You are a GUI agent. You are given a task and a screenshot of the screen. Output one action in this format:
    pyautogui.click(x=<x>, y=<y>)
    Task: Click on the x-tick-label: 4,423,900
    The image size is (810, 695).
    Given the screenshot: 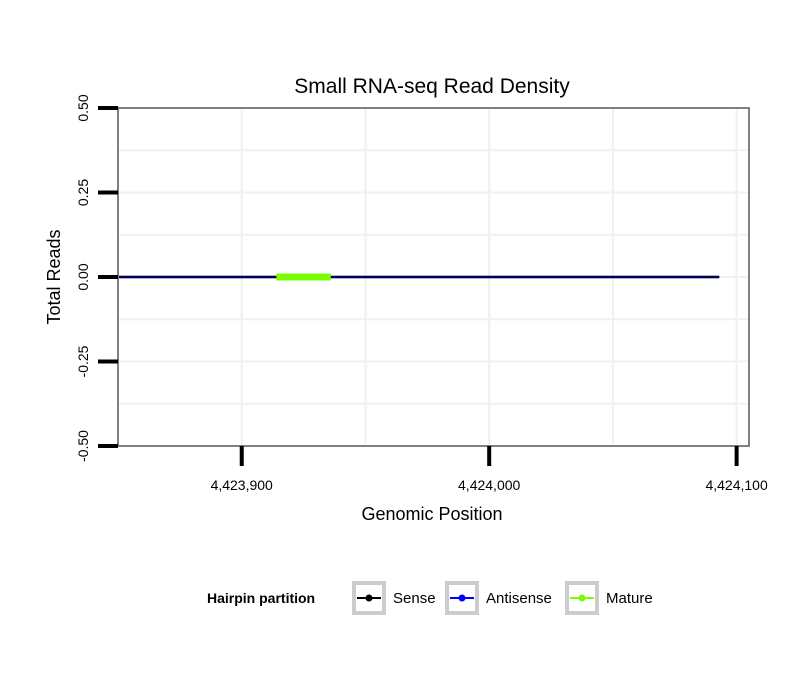 What is the action you would take?
    pyautogui.click(x=242, y=485)
    